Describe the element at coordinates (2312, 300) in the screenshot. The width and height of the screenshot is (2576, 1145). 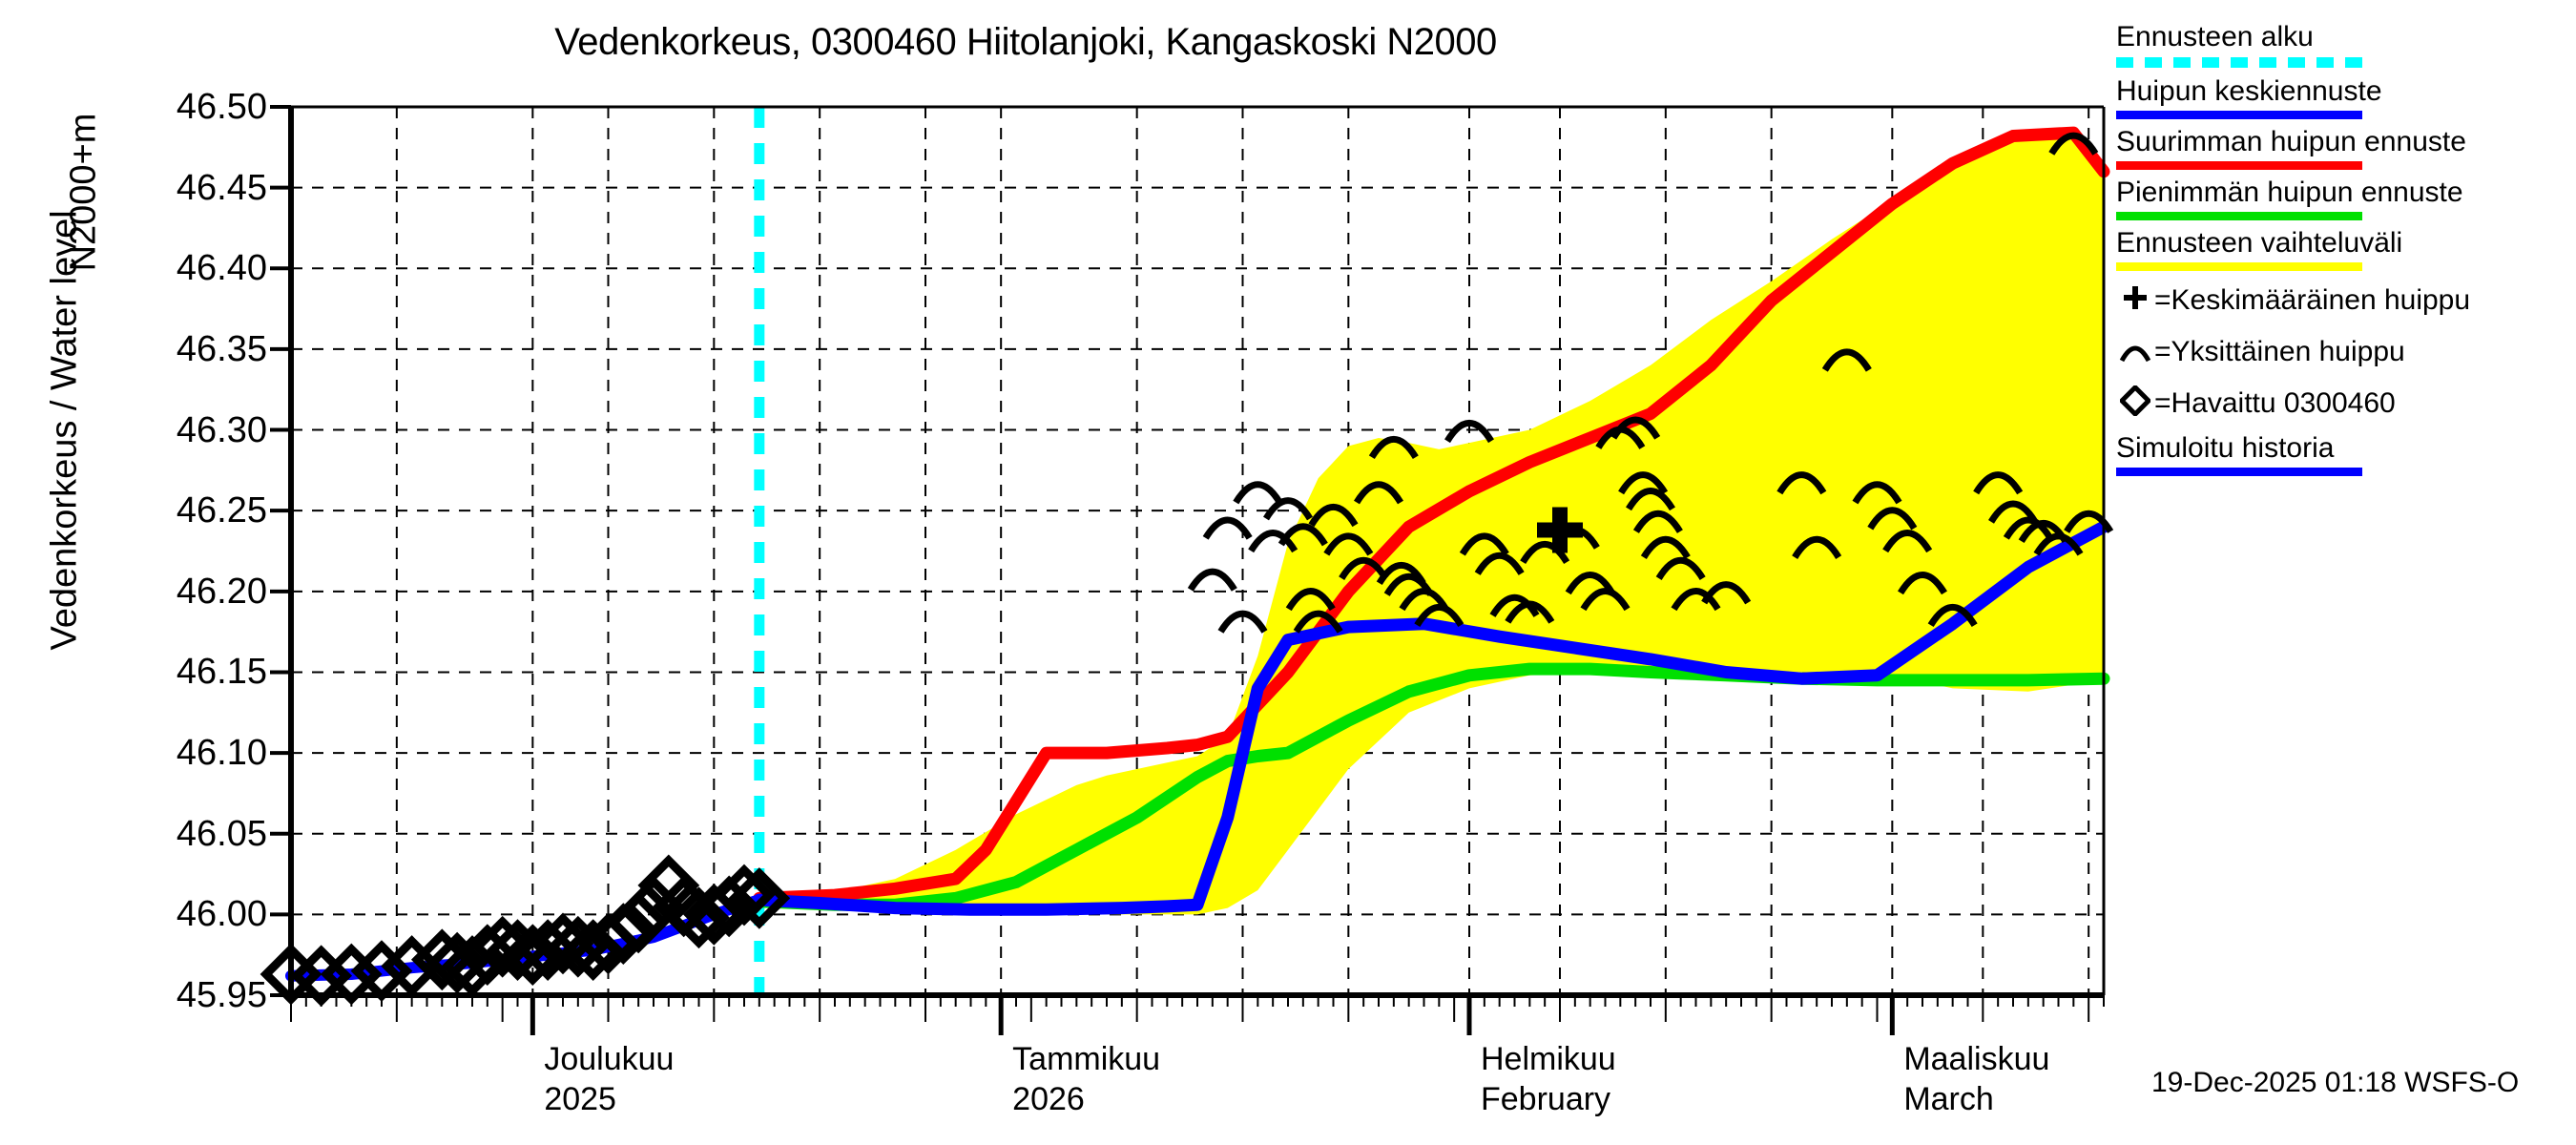
I see `legend-label-mean-peak-marker: =Keskimääräinen huippu` at that location.